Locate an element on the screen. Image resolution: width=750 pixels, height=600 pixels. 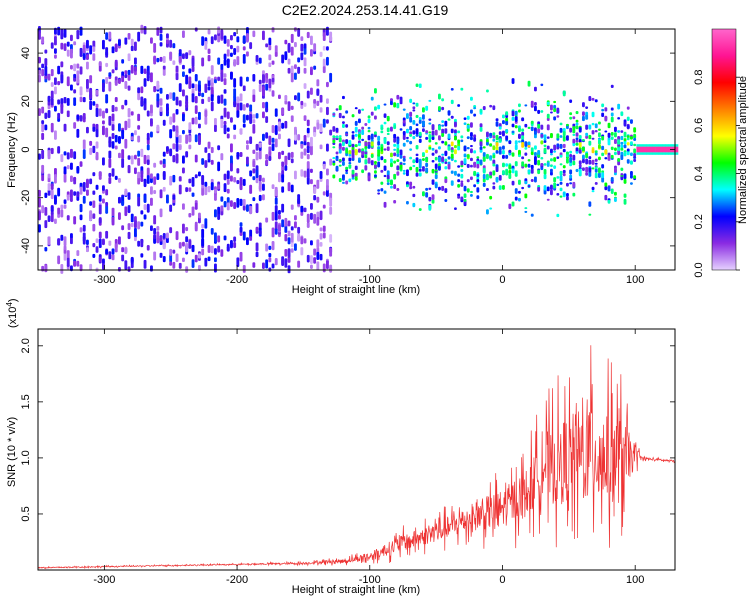
snr-y-tick-label: 0.5 is located at coordinates (26, 513).